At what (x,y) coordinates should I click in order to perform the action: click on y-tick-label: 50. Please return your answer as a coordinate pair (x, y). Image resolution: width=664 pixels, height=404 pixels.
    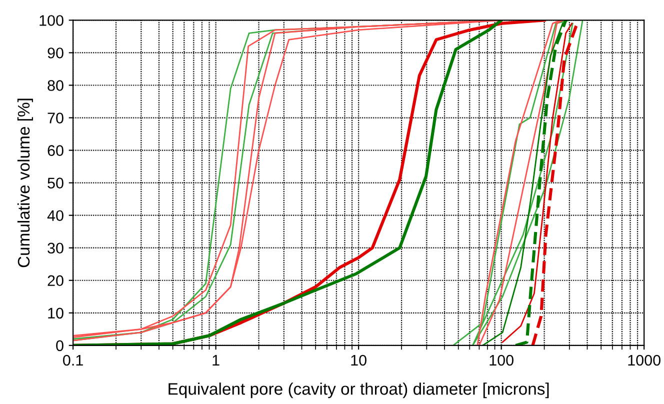
    Looking at the image, I should click on (56, 183).